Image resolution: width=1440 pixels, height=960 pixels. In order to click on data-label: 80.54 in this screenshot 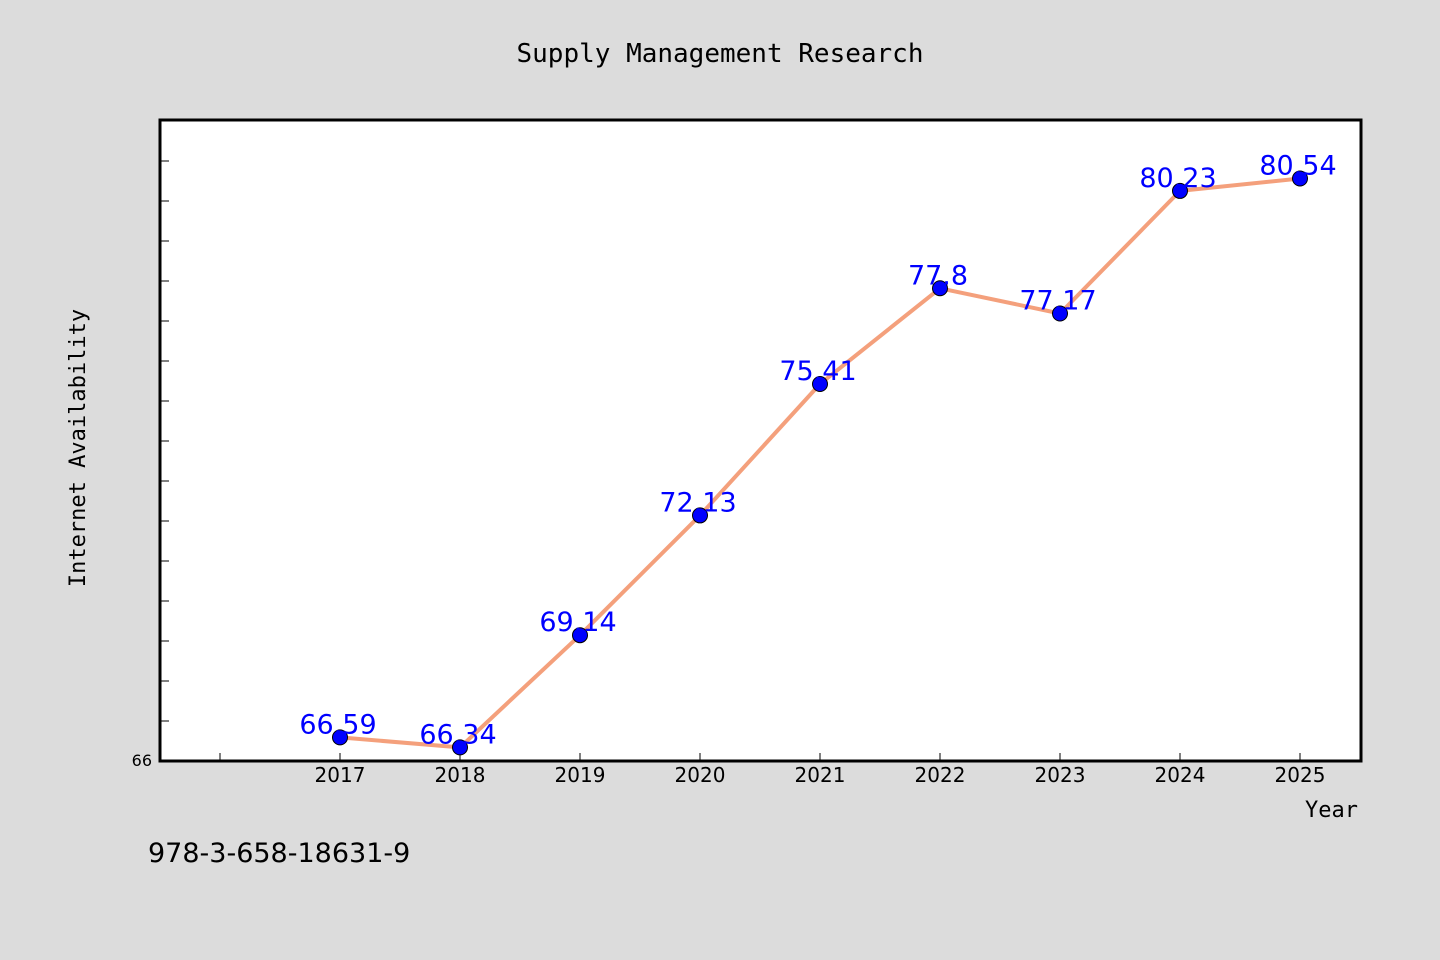, I will do `click(1297, 165)`.